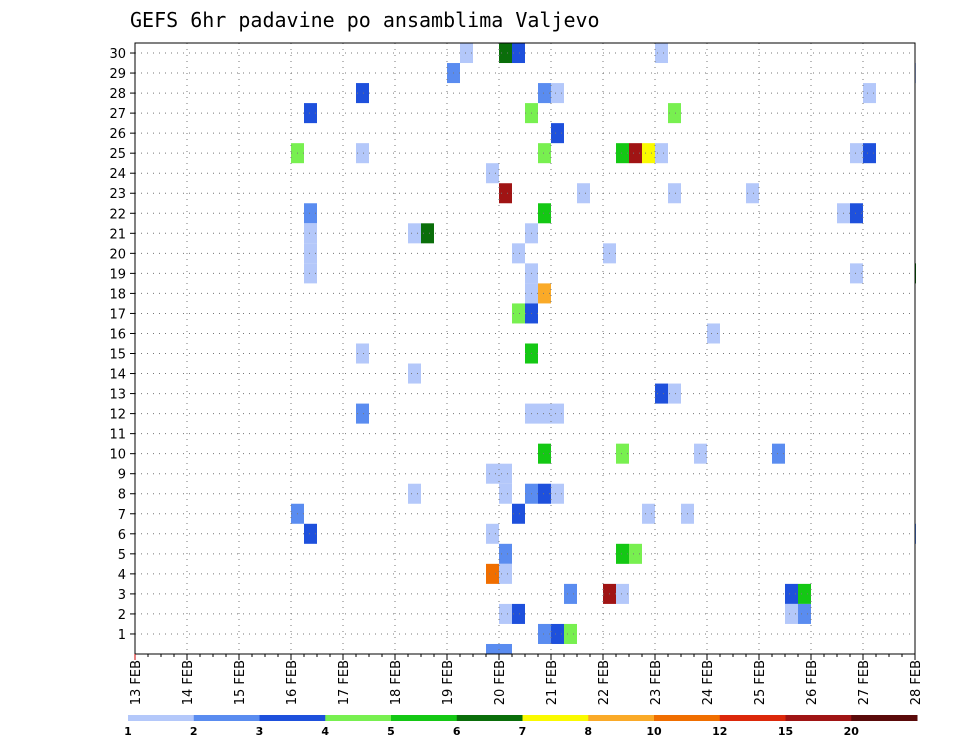  I want to click on colorbar-label: 10, so click(654, 731).